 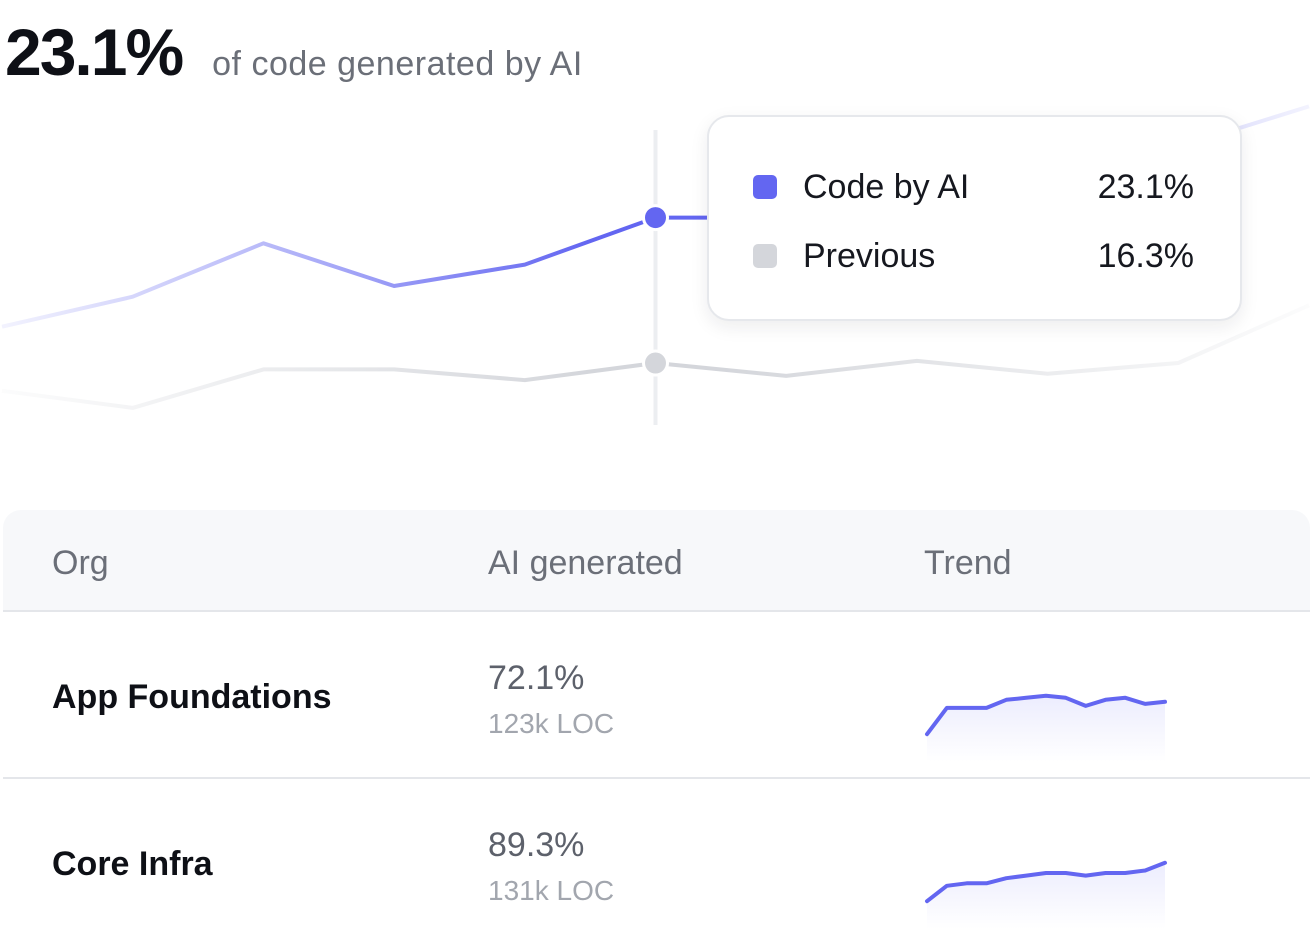 I want to click on tooltip-label: Previous, so click(x=869, y=255).